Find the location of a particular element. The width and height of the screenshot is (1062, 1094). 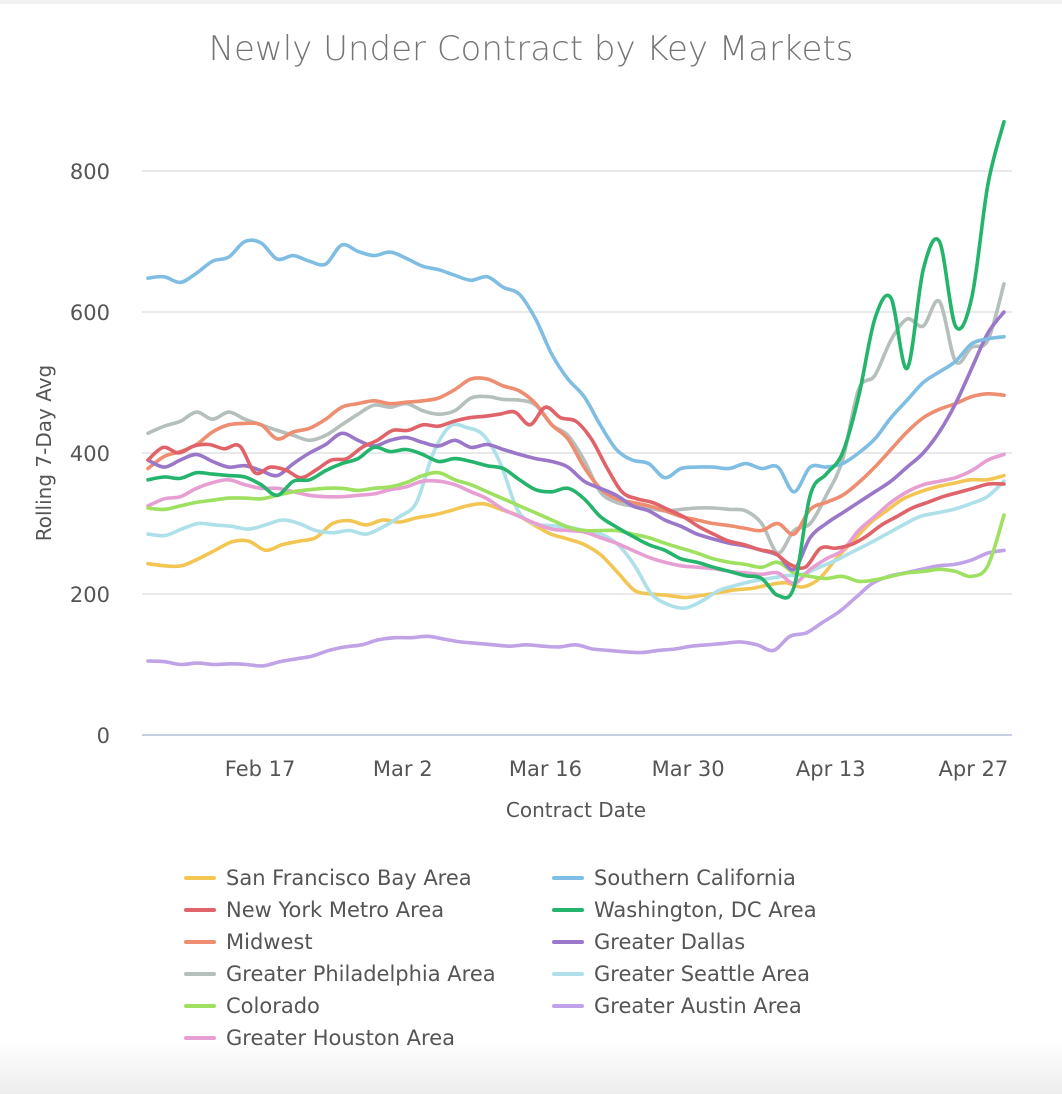

legend-item: Washington, DC Area is located at coordinates (684, 910).